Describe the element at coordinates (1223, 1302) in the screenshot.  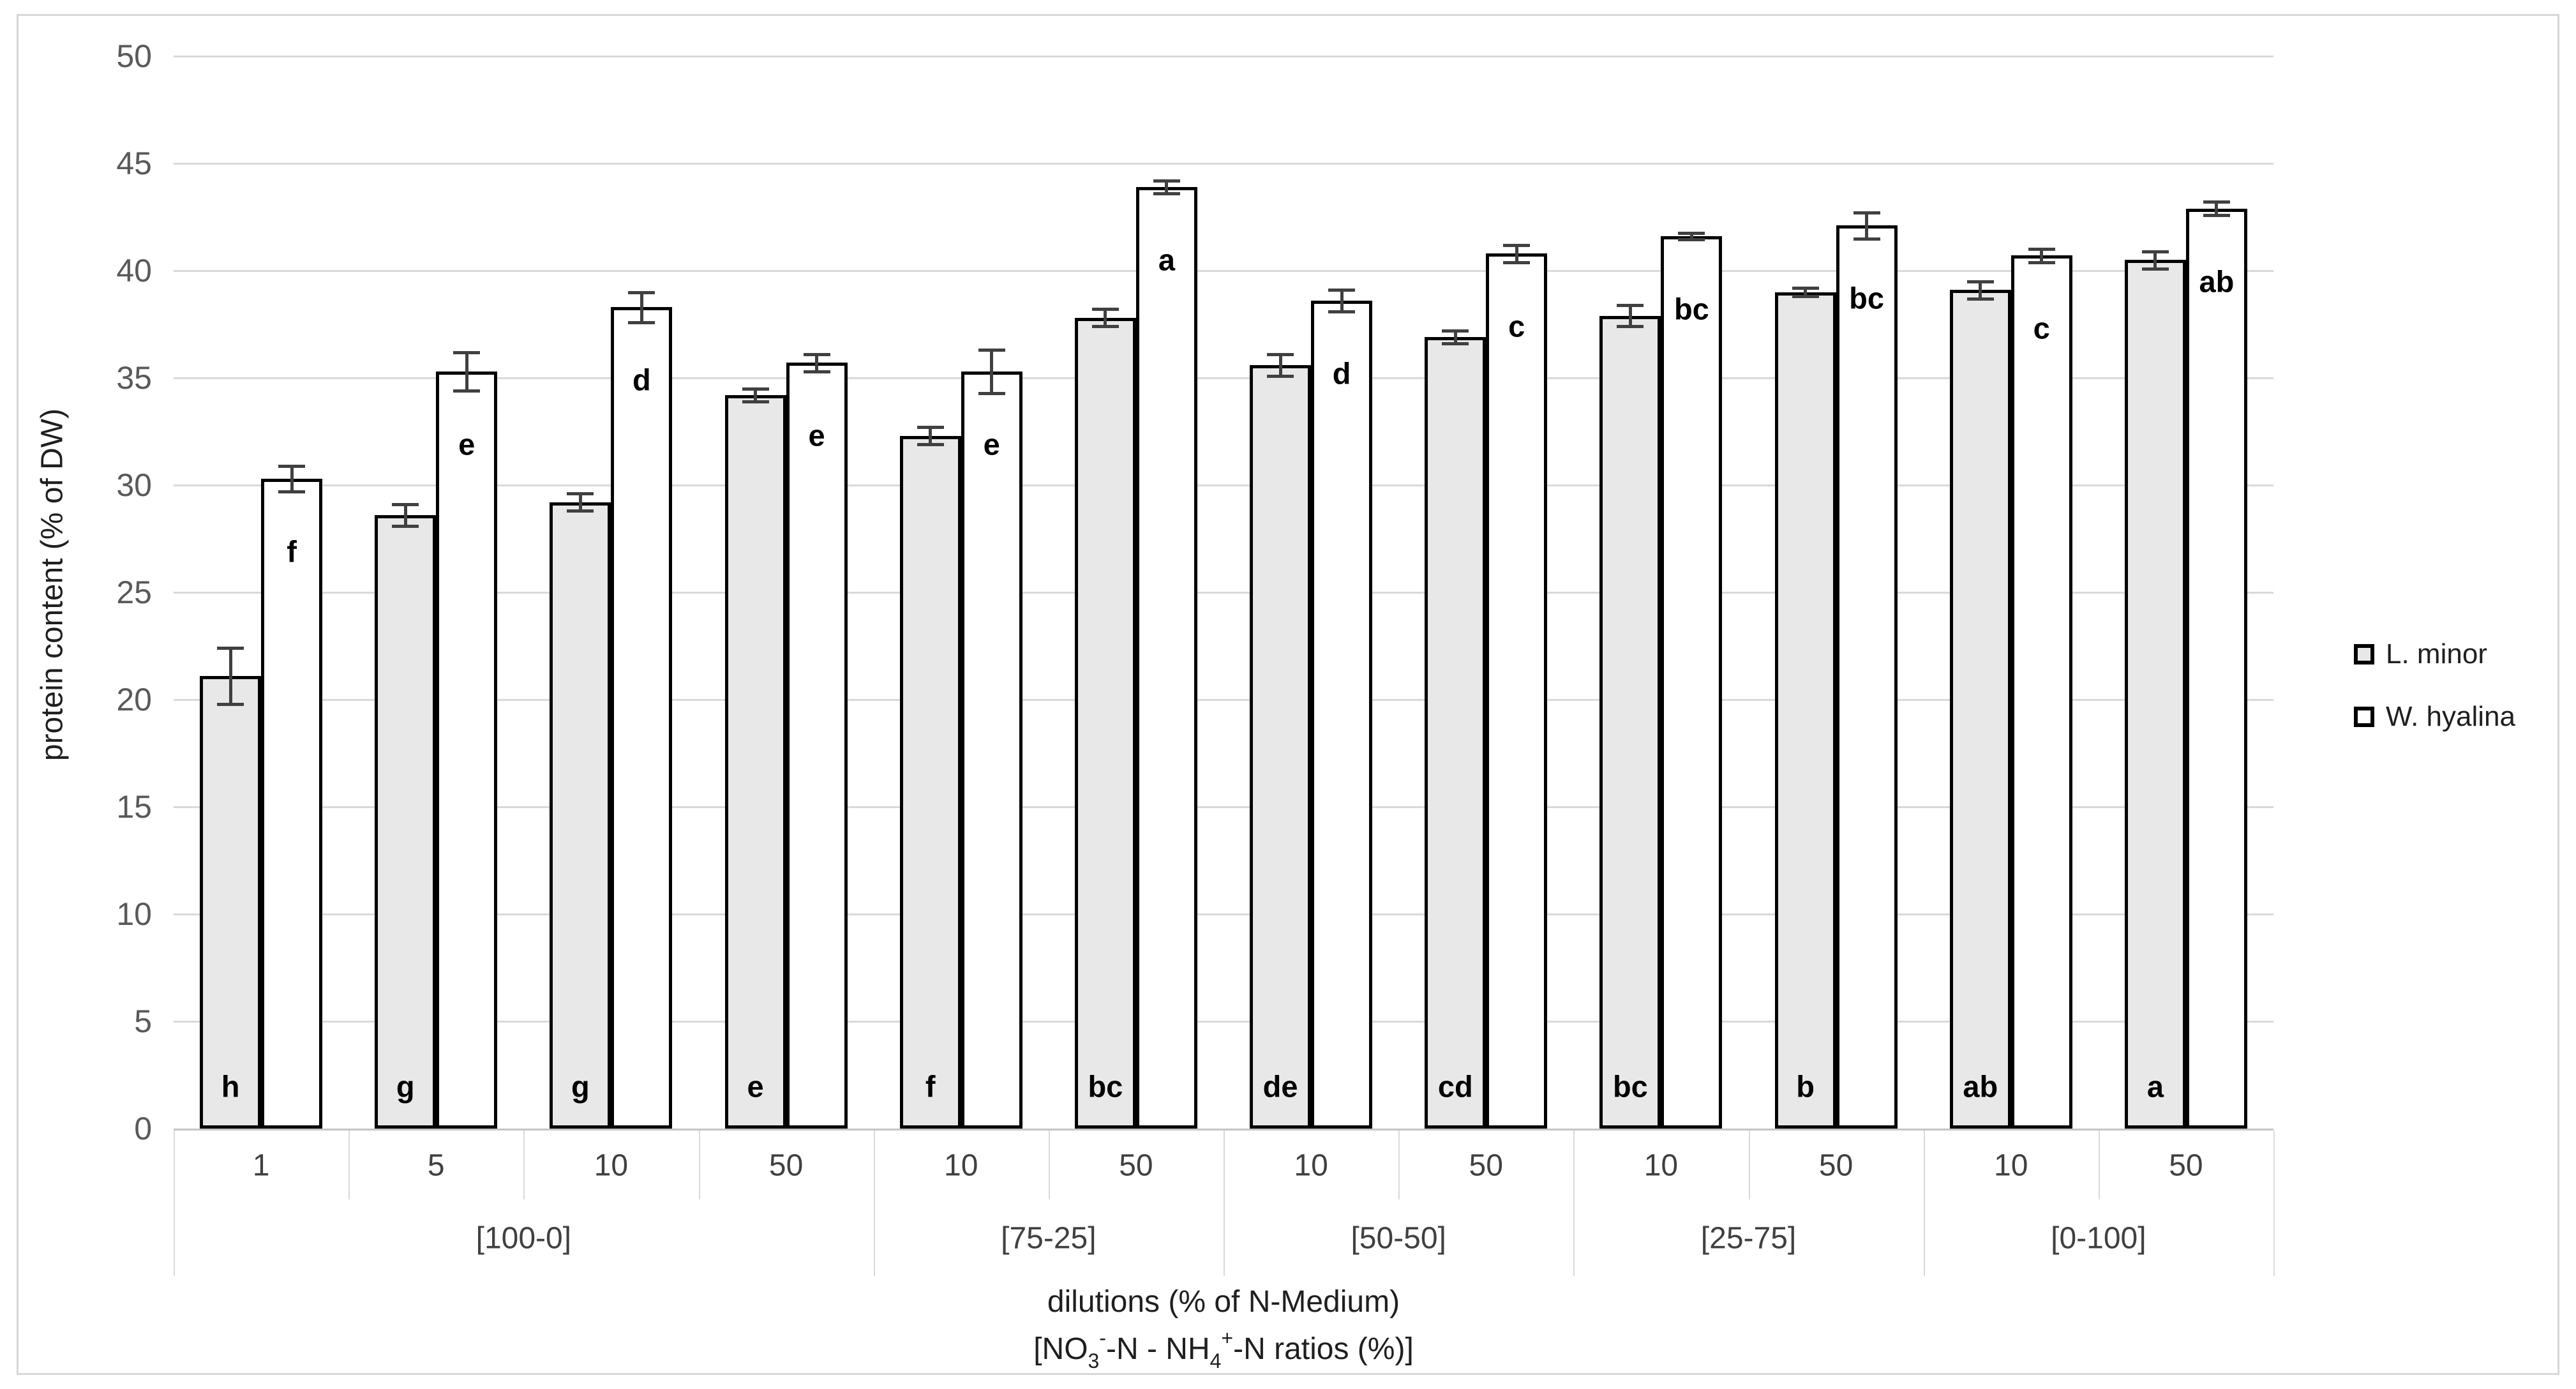
I see `x-axis-title-line1: dilutions (% of N-Medium)` at that location.